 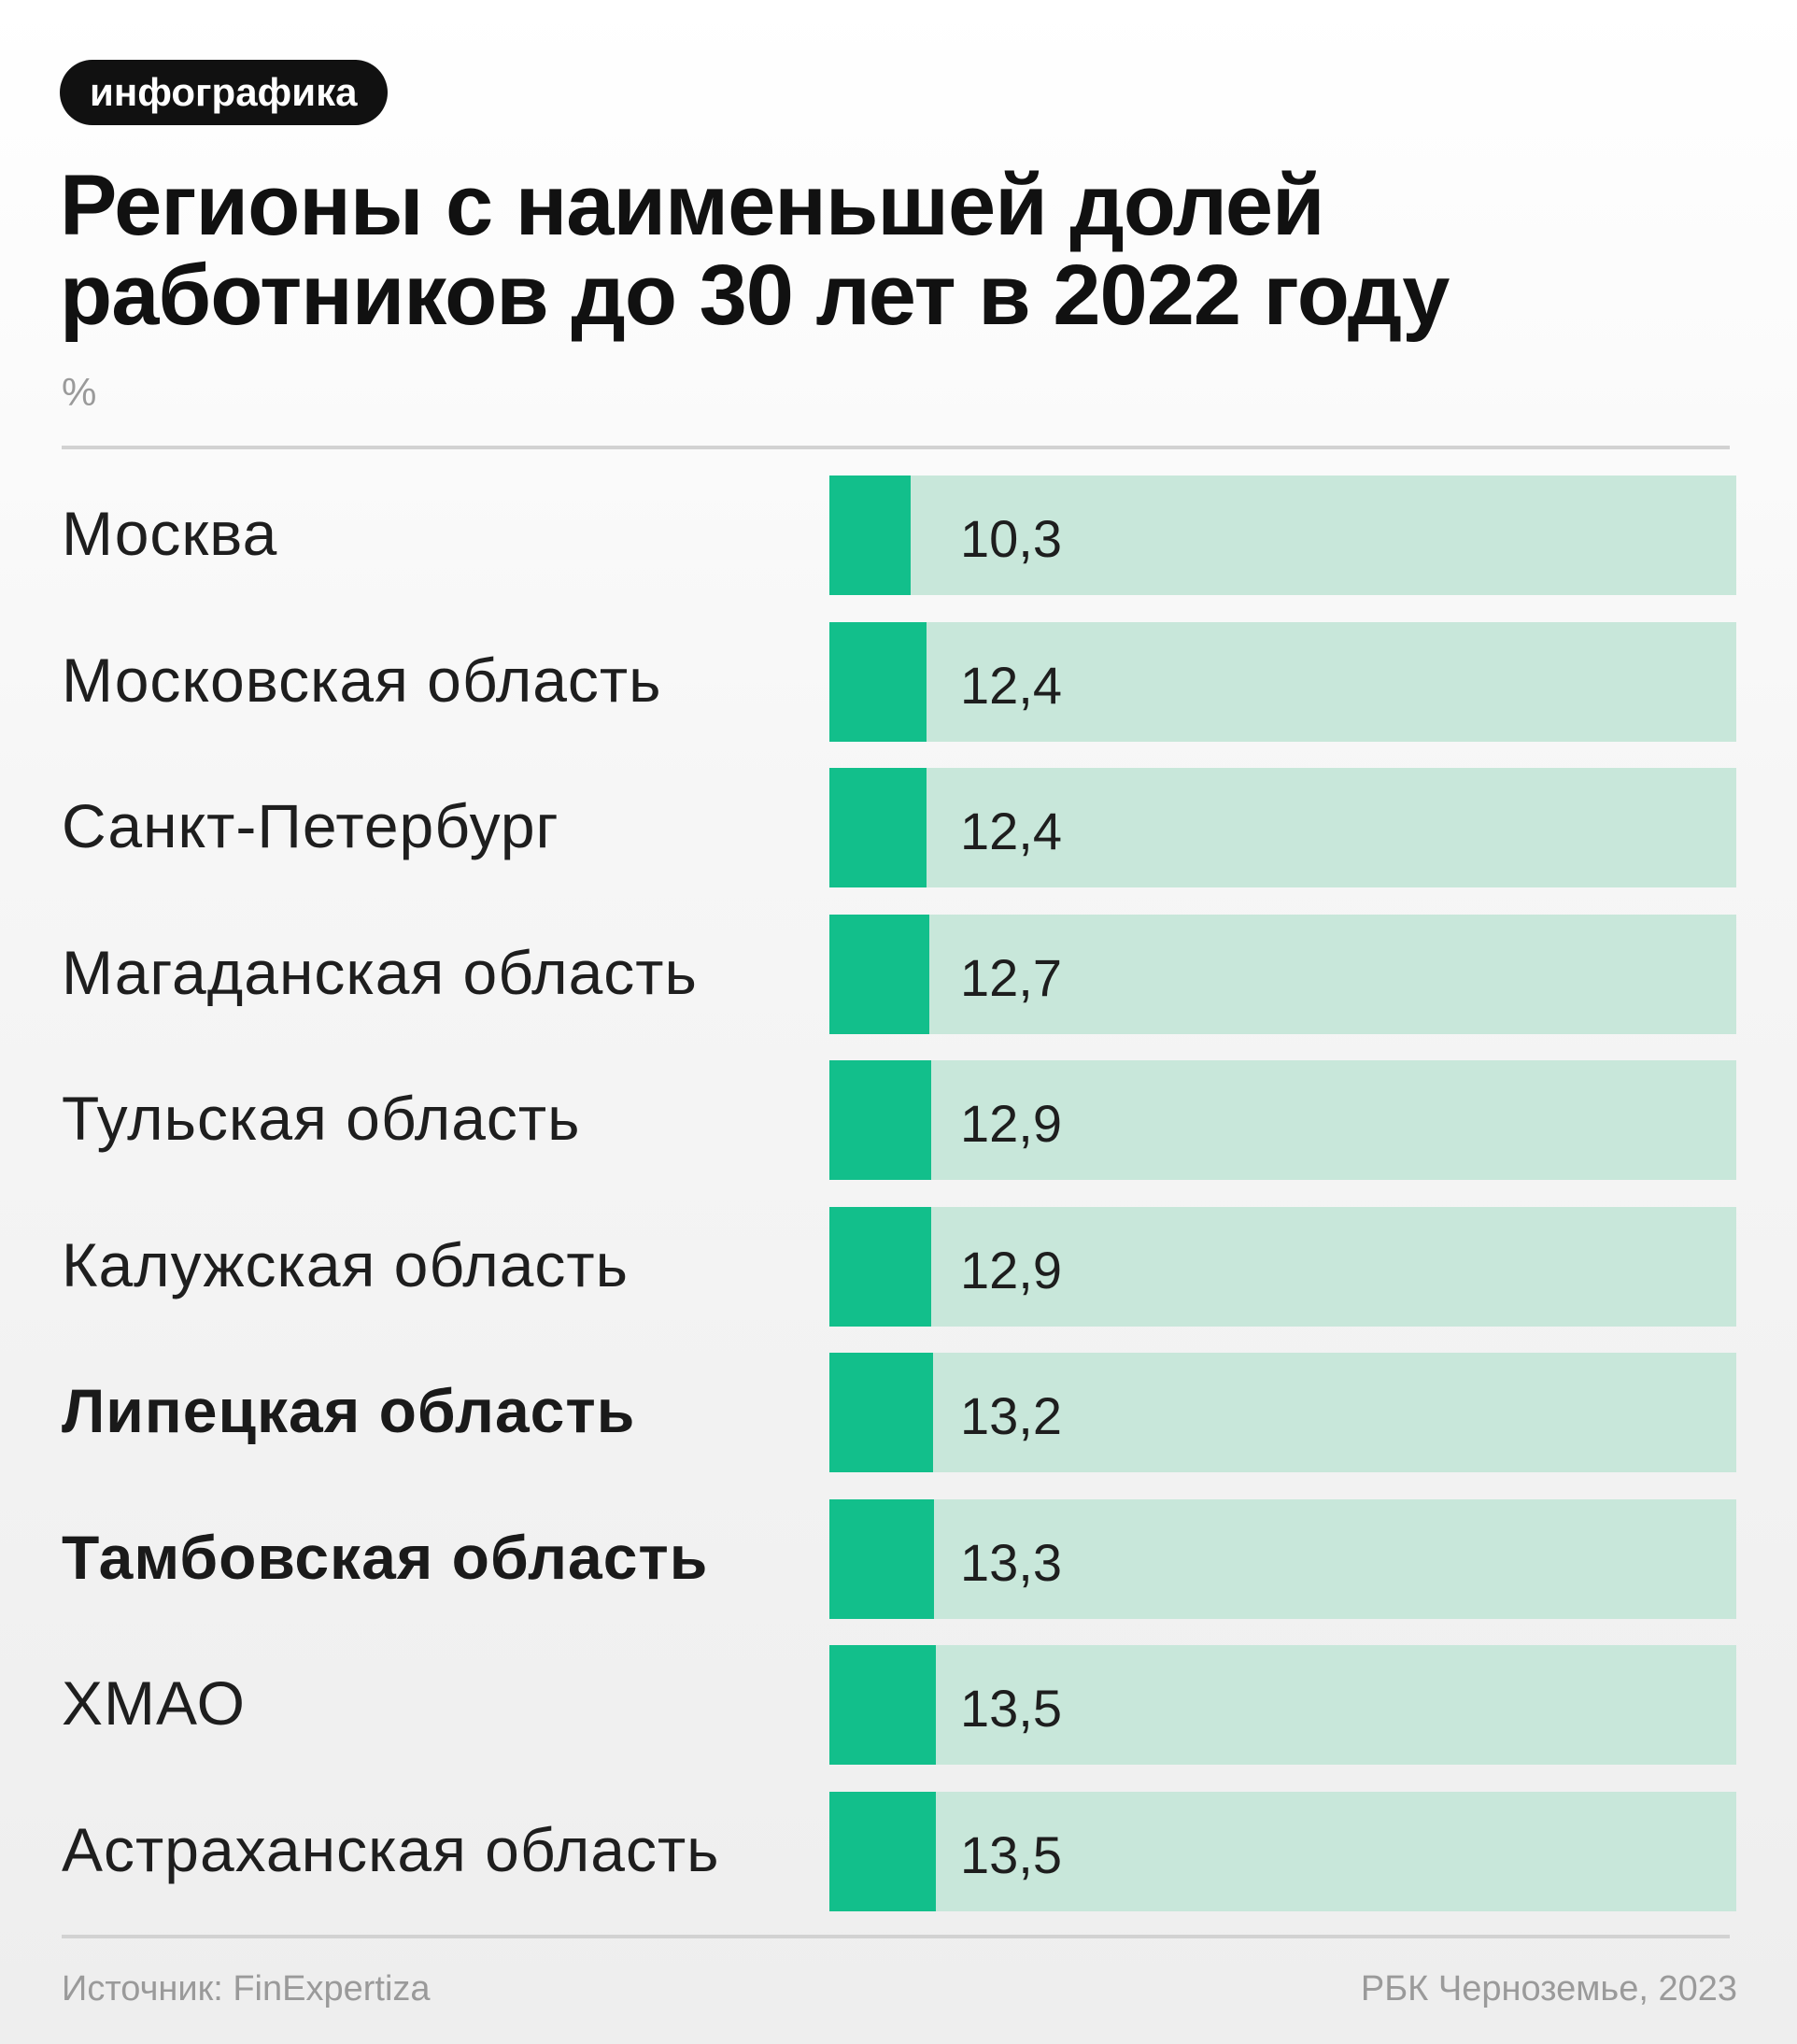 I want to click on category-label: Московская область, so click(x=362, y=680).